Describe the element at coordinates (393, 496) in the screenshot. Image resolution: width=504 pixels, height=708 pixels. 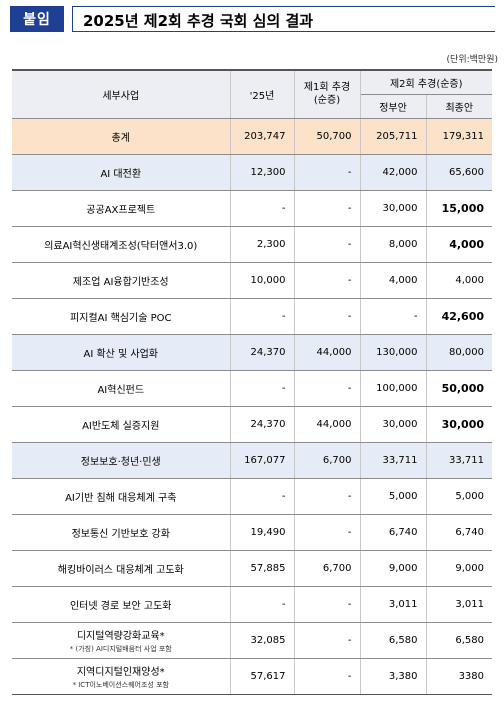
I see `cell-government-proposal: 5,000` at that location.